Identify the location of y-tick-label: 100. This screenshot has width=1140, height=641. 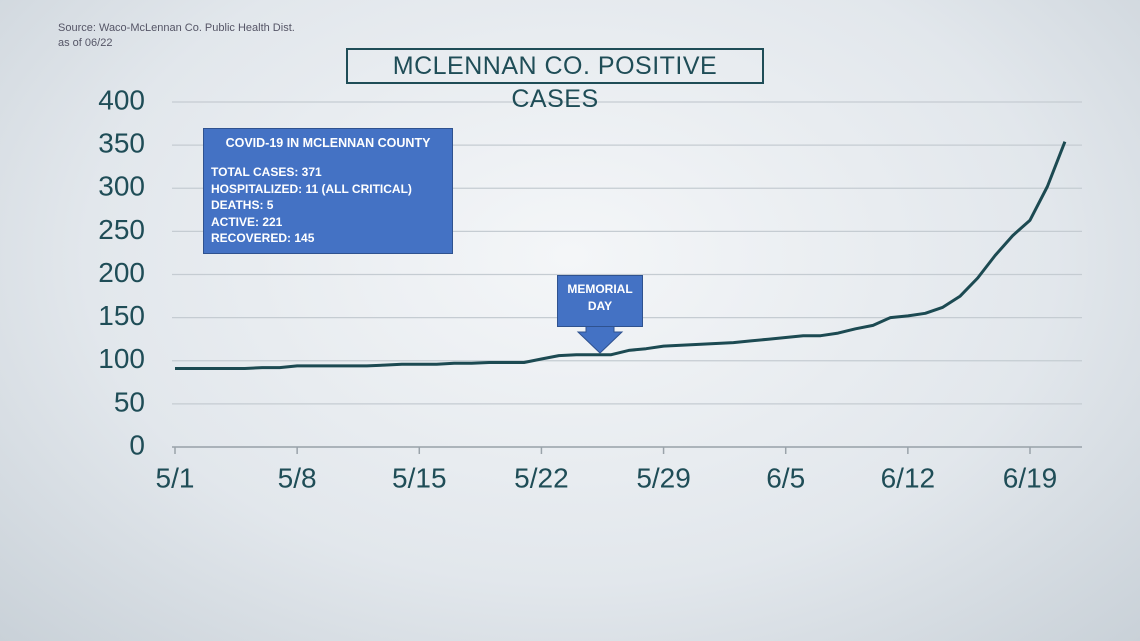
(121, 358).